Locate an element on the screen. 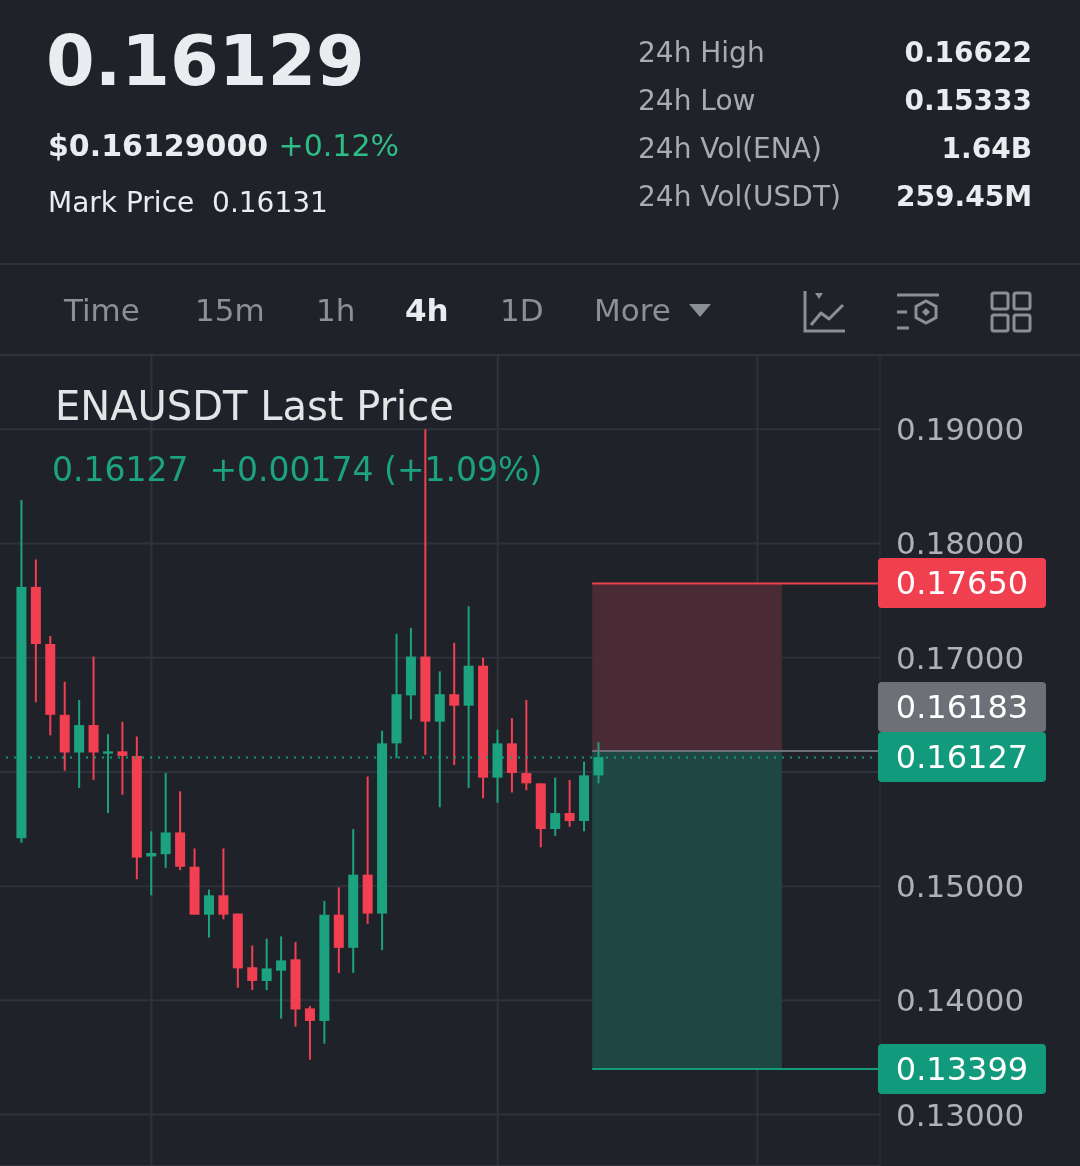 The width and height of the screenshot is (1080, 1166). text: 259.45M is located at coordinates (964, 196).